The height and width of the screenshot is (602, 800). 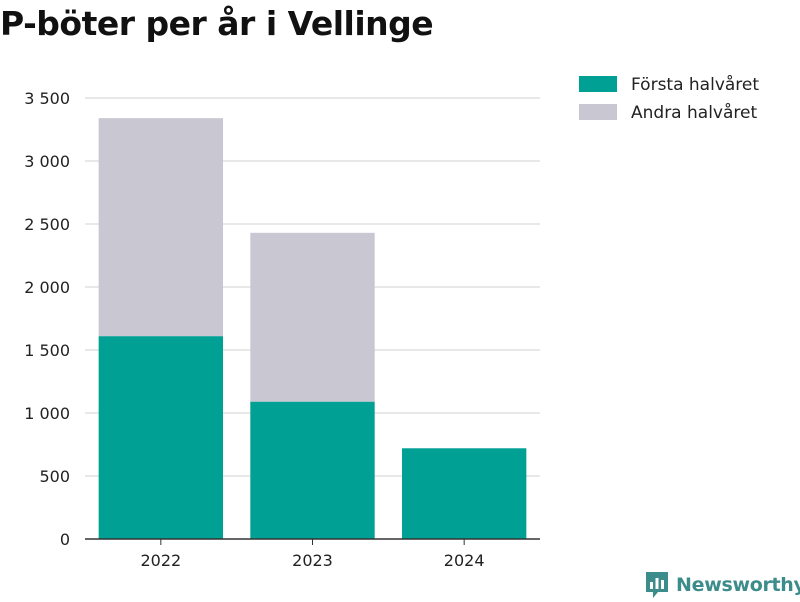 What do you see at coordinates (47, 98) in the screenshot?
I see `y-tick-label: 3 500` at bounding box center [47, 98].